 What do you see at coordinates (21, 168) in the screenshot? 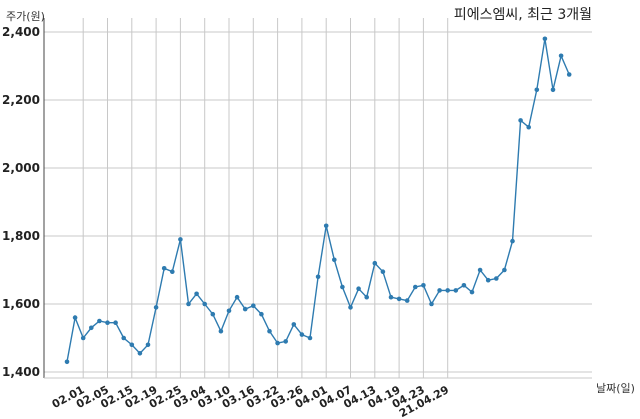
I see `y-tick-label: 2,000` at bounding box center [21, 168].